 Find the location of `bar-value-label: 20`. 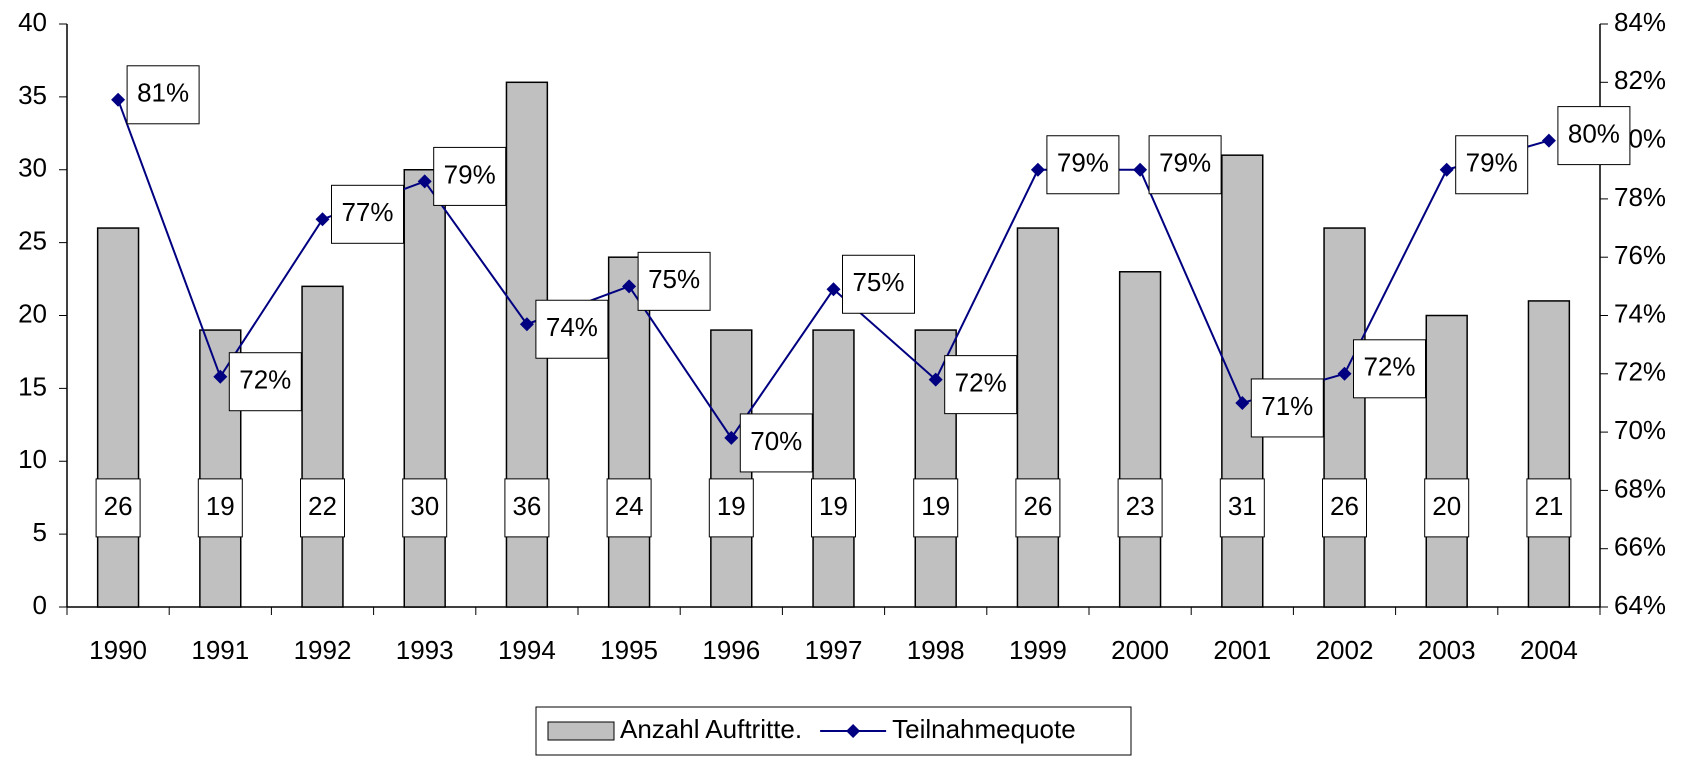

bar-value-label: 20 is located at coordinates (1446, 506).